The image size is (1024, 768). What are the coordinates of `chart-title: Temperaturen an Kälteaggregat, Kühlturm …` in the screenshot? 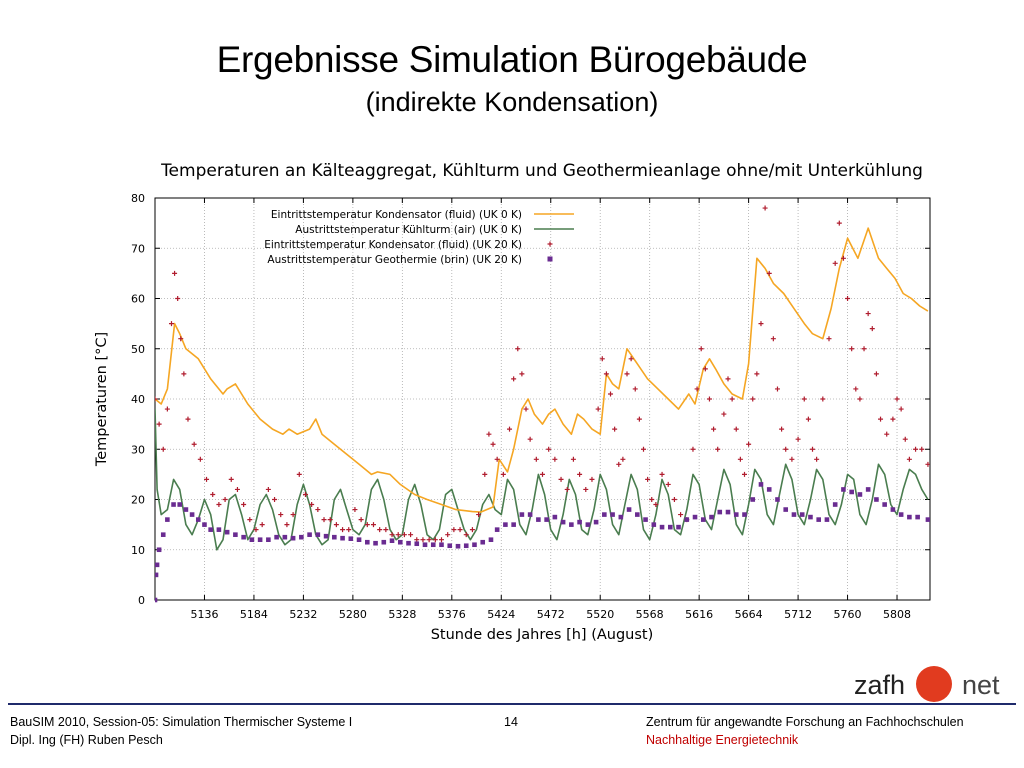 It's located at (541, 171).